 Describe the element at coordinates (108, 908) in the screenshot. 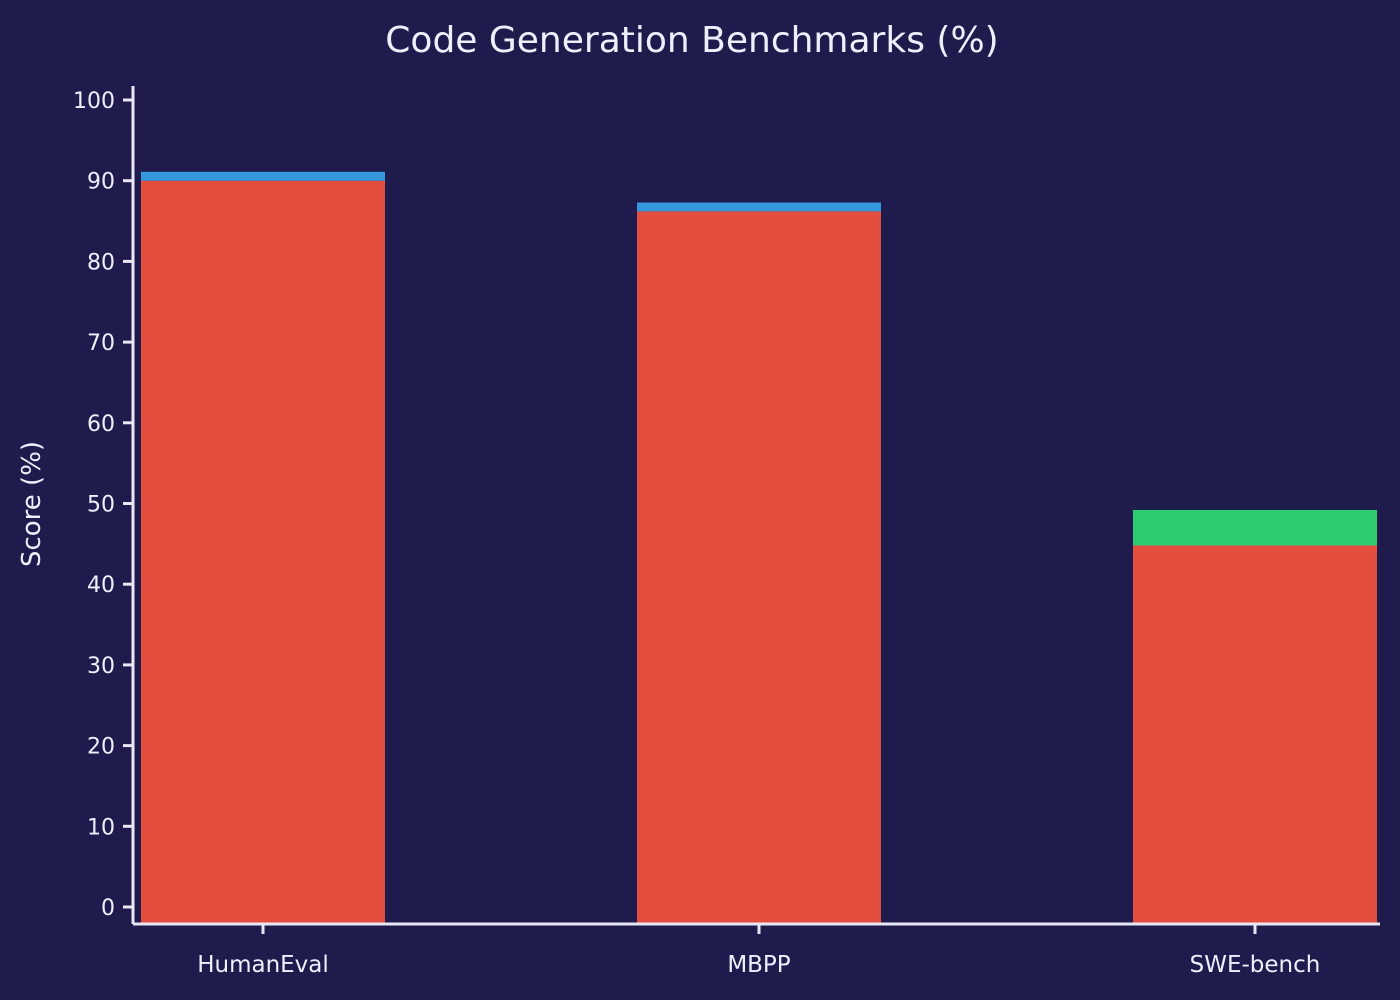

I see `y-tick-label: 0` at that location.